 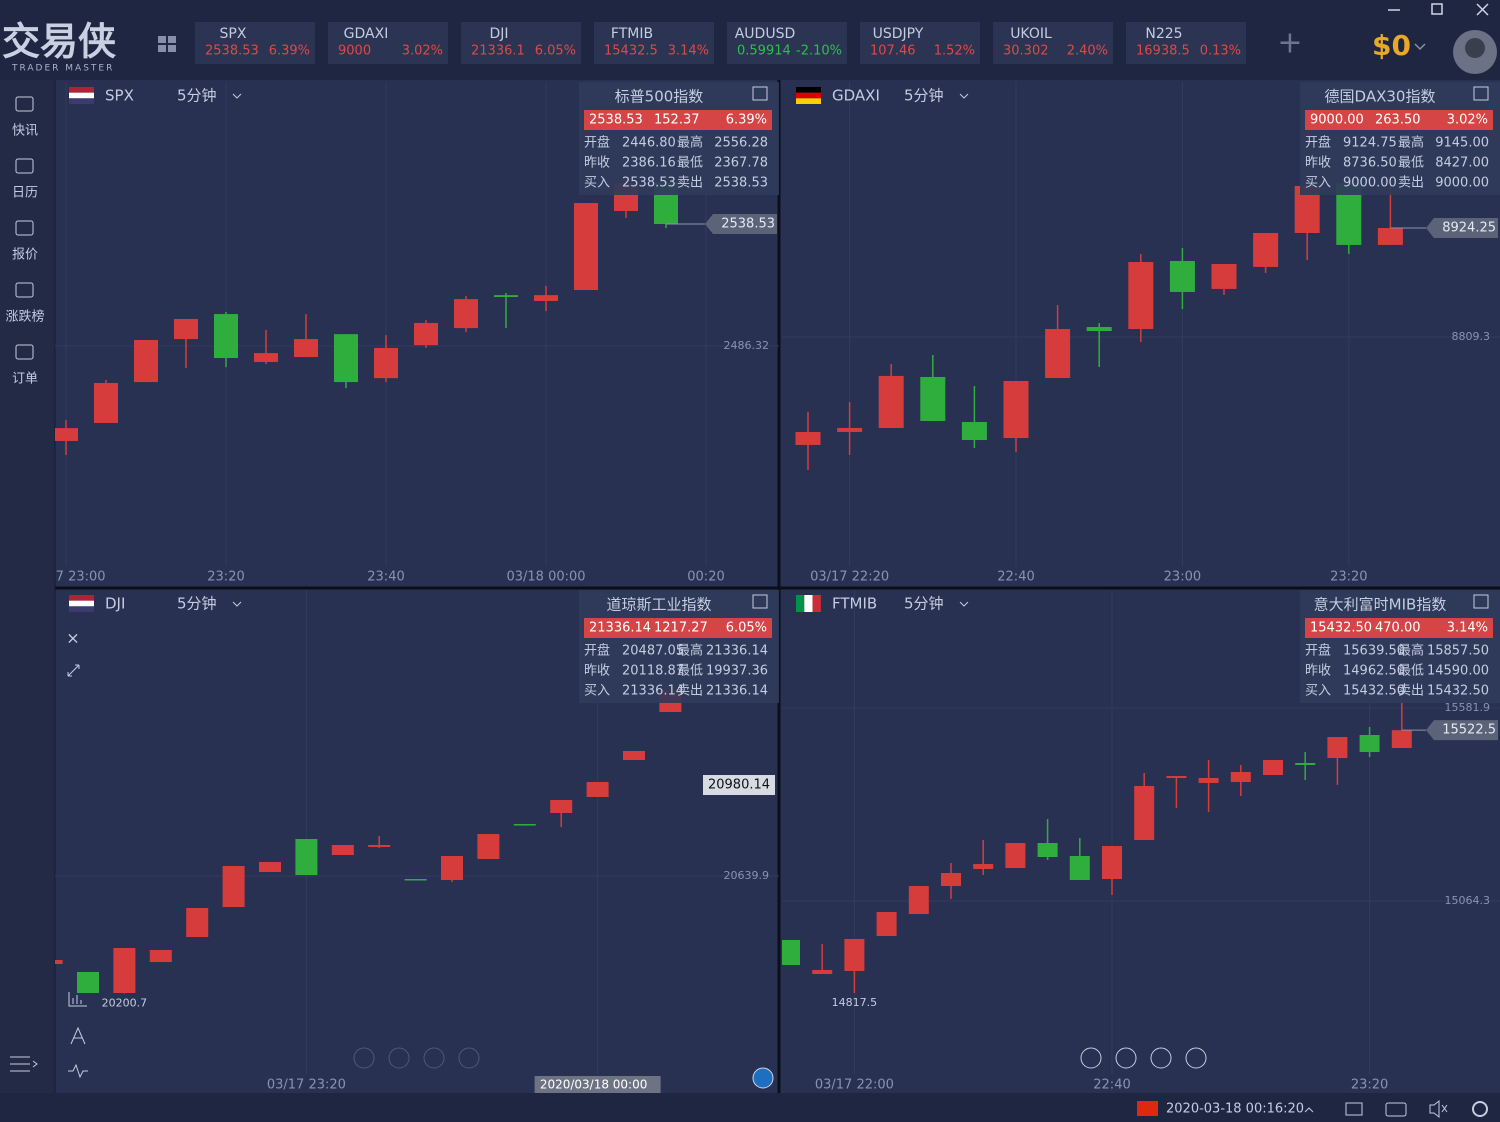 I want to click on close, so click(x=1482, y=9).